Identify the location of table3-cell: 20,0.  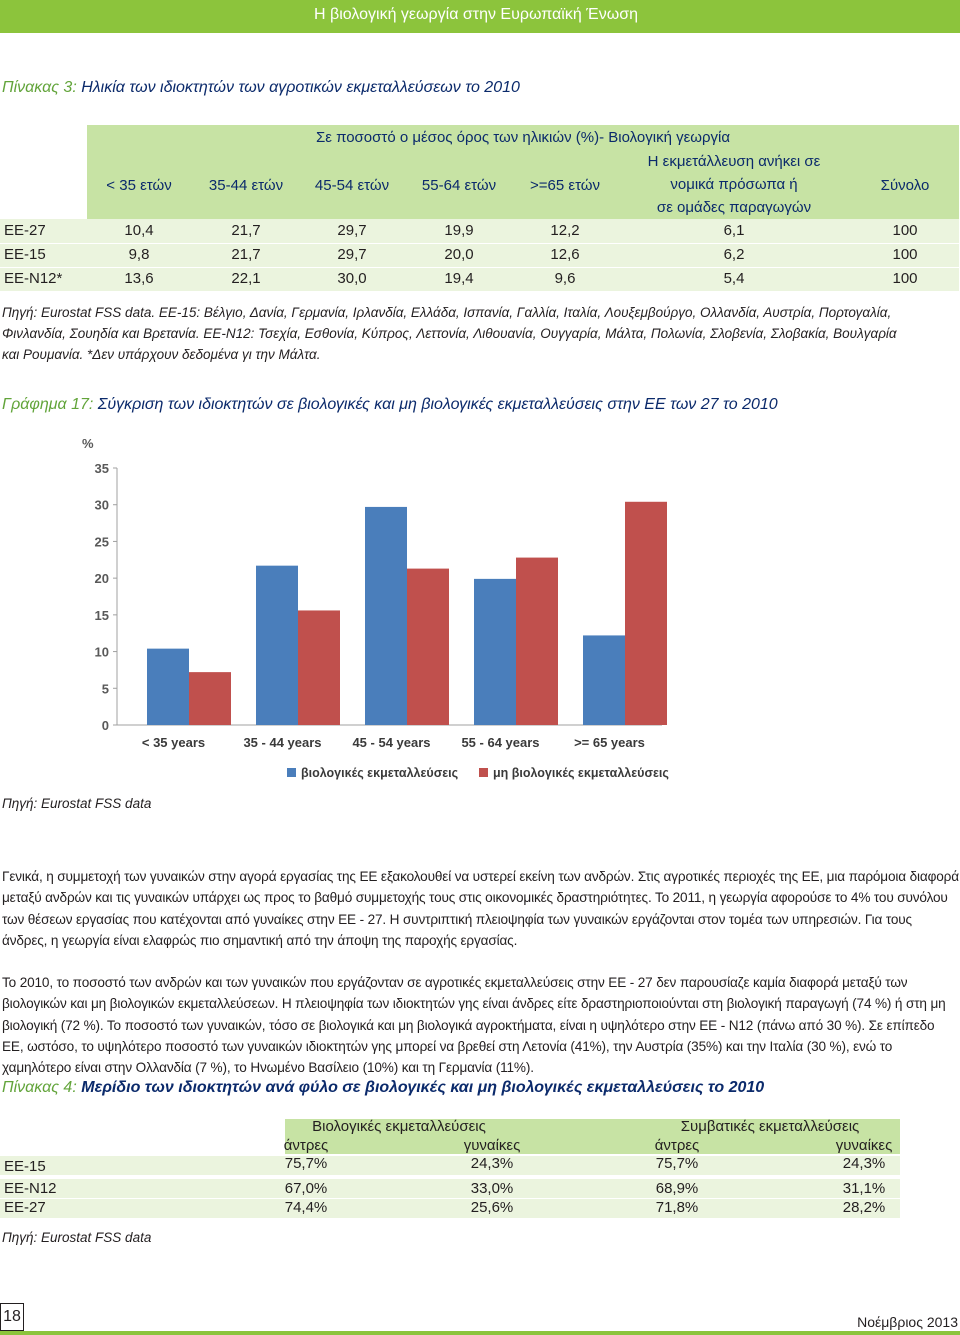
(459, 254).